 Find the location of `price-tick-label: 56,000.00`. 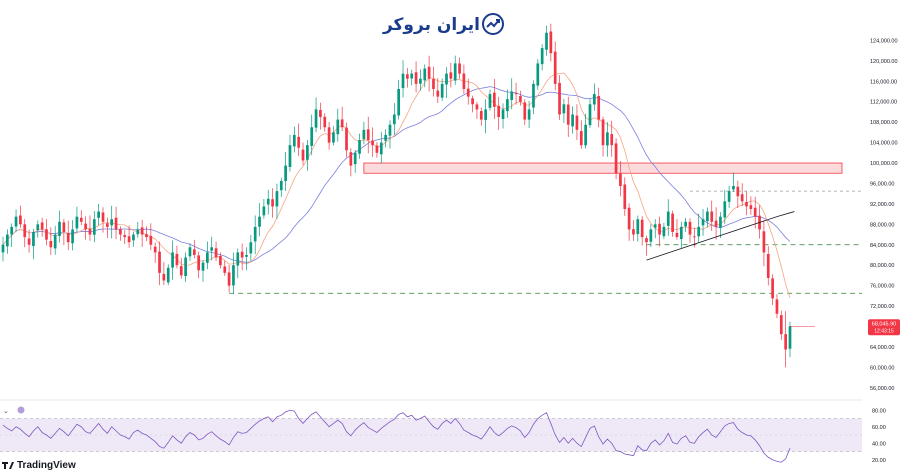

price-tick-label: 56,000.00 is located at coordinates (882, 389).